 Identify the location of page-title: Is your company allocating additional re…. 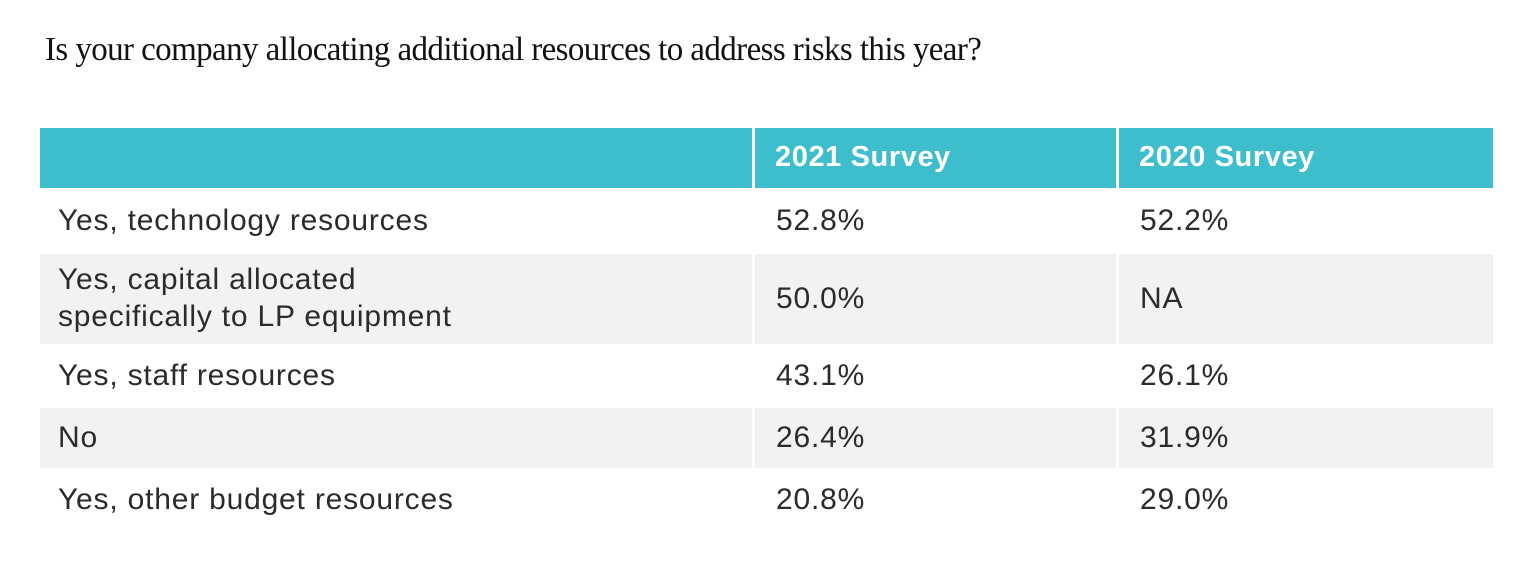
(513, 49).